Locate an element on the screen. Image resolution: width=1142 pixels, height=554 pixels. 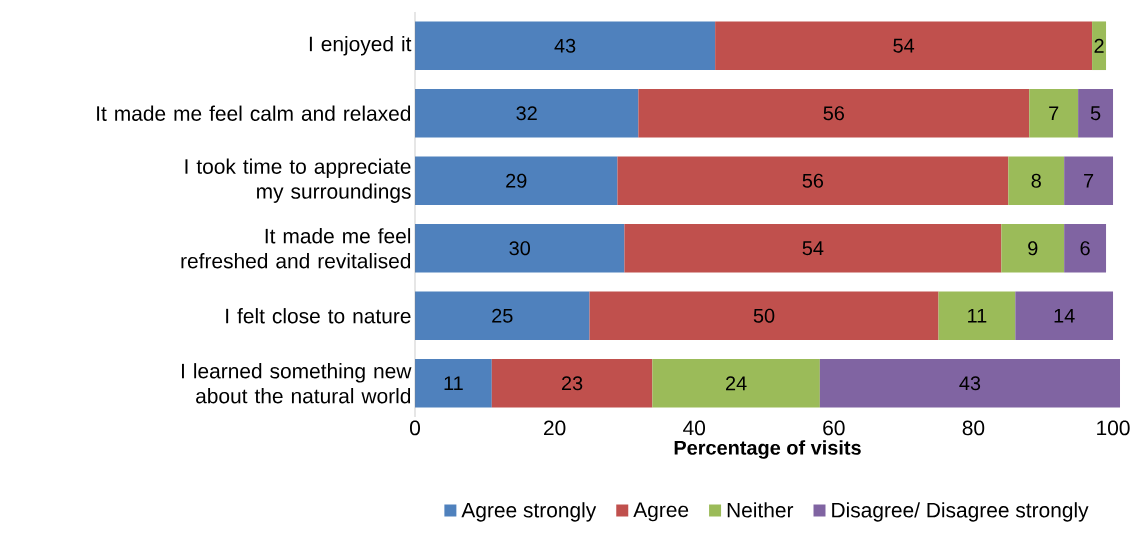
x-tick-label: 40 is located at coordinates (694, 428).